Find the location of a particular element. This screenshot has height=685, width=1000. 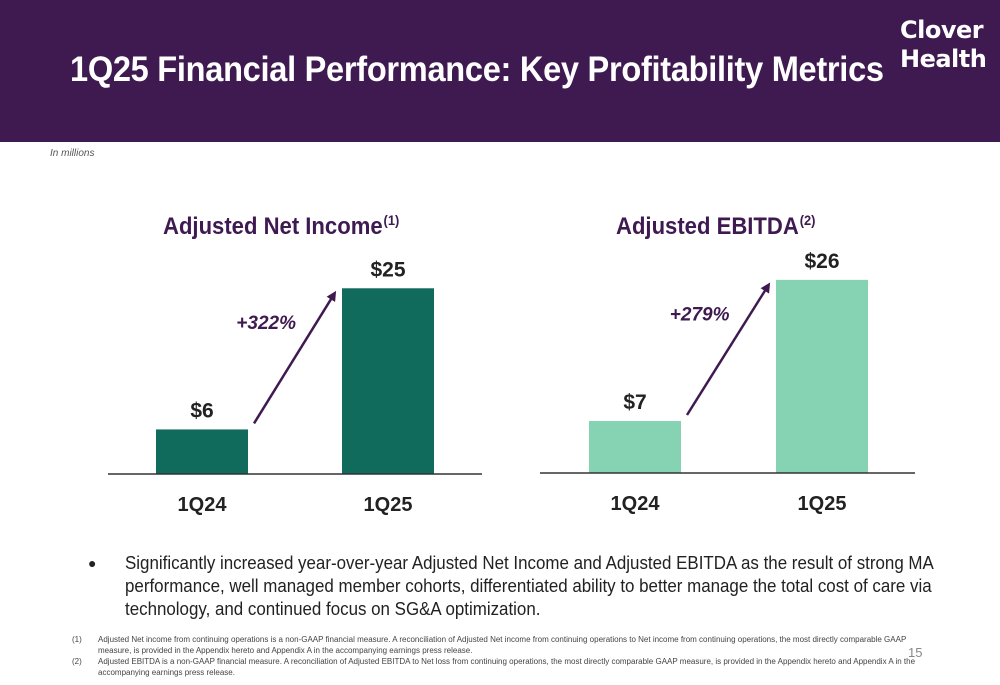

growth-label: +322% is located at coordinates (266, 323).